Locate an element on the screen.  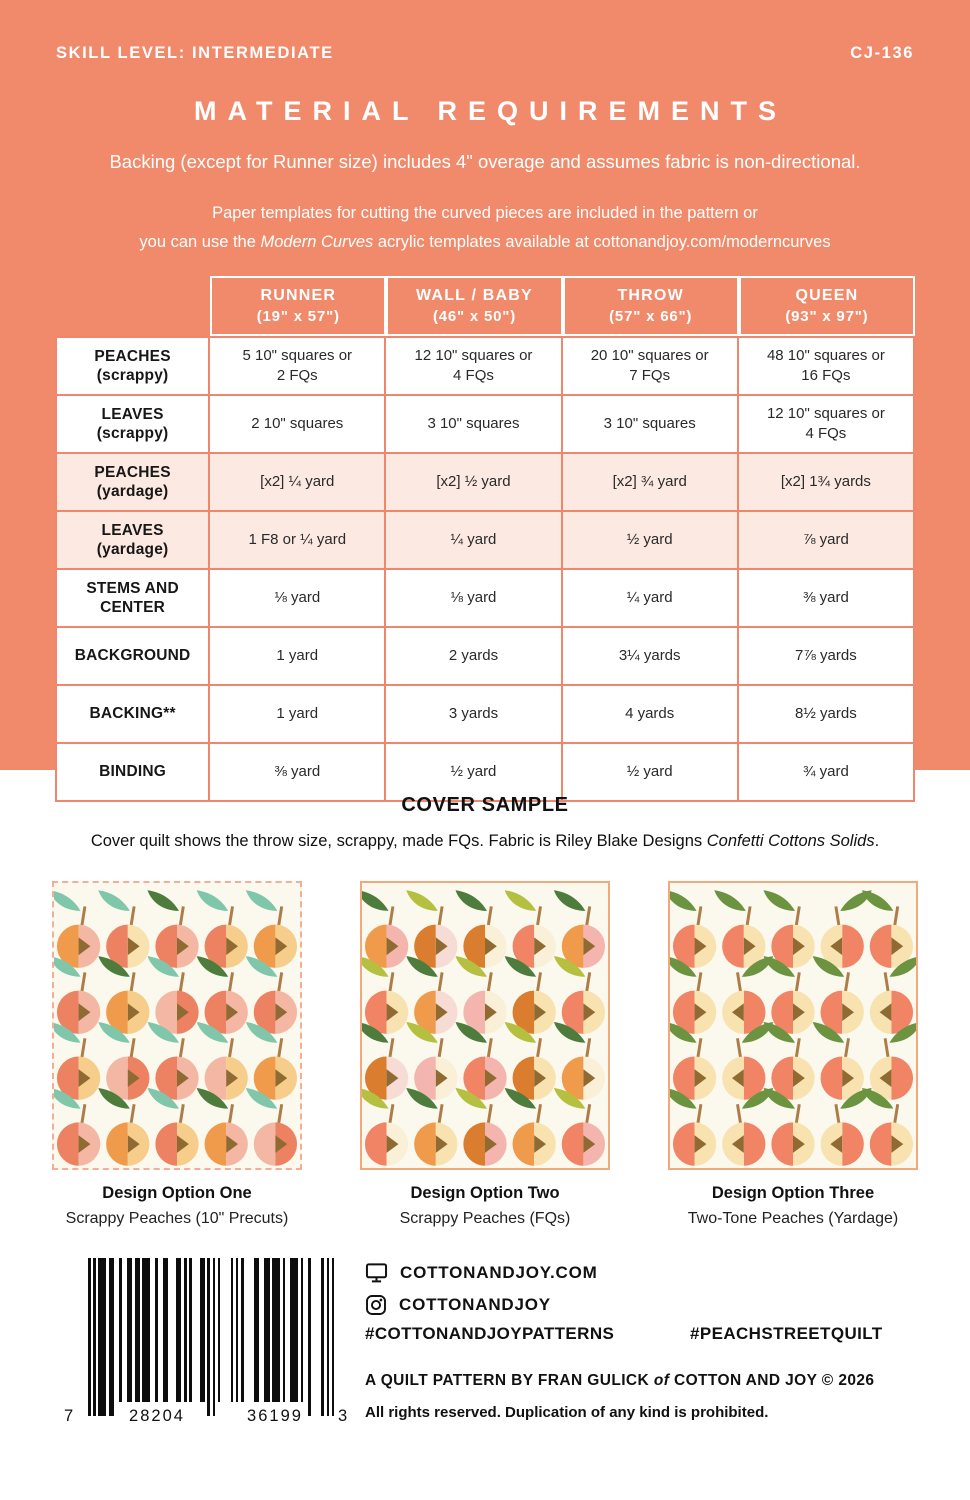
table-cell: [x2] ¼ yard is located at coordinates (298, 483).